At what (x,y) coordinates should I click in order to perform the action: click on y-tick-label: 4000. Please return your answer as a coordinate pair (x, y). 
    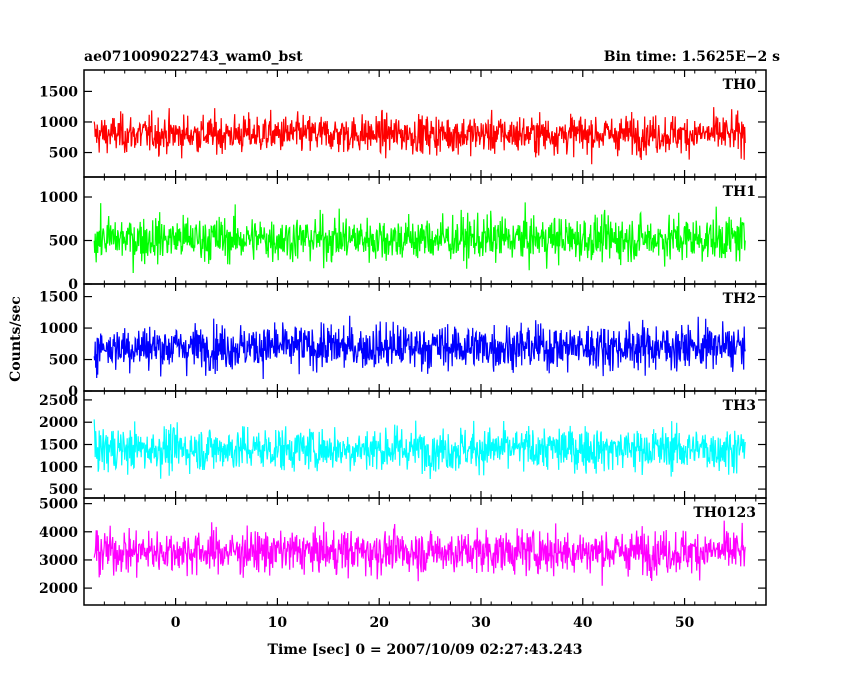
    Looking at the image, I should click on (58, 533).